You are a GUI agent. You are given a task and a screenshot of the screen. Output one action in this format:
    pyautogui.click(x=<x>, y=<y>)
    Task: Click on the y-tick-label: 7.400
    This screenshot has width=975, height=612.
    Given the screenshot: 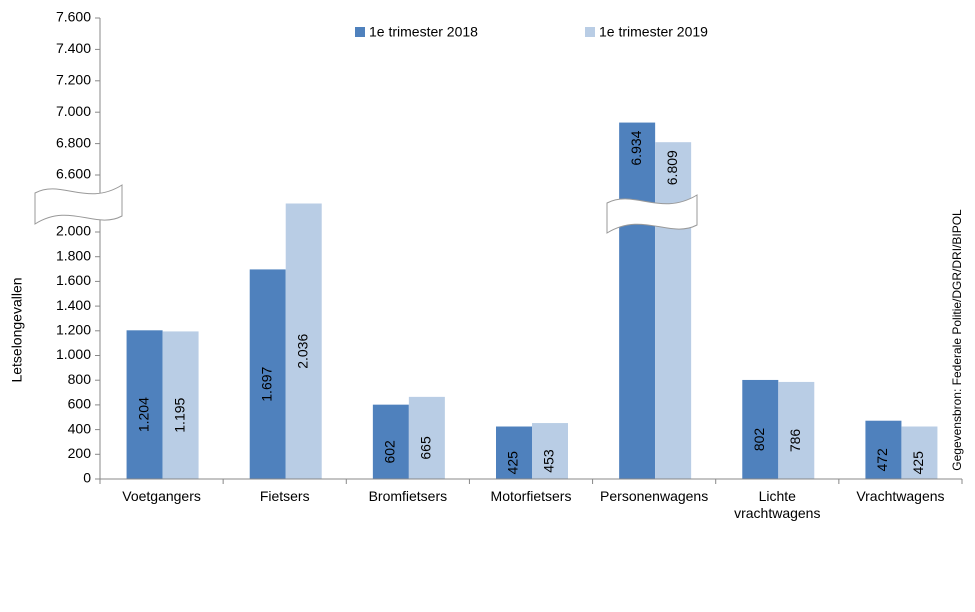 What is the action you would take?
    pyautogui.click(x=73, y=48)
    